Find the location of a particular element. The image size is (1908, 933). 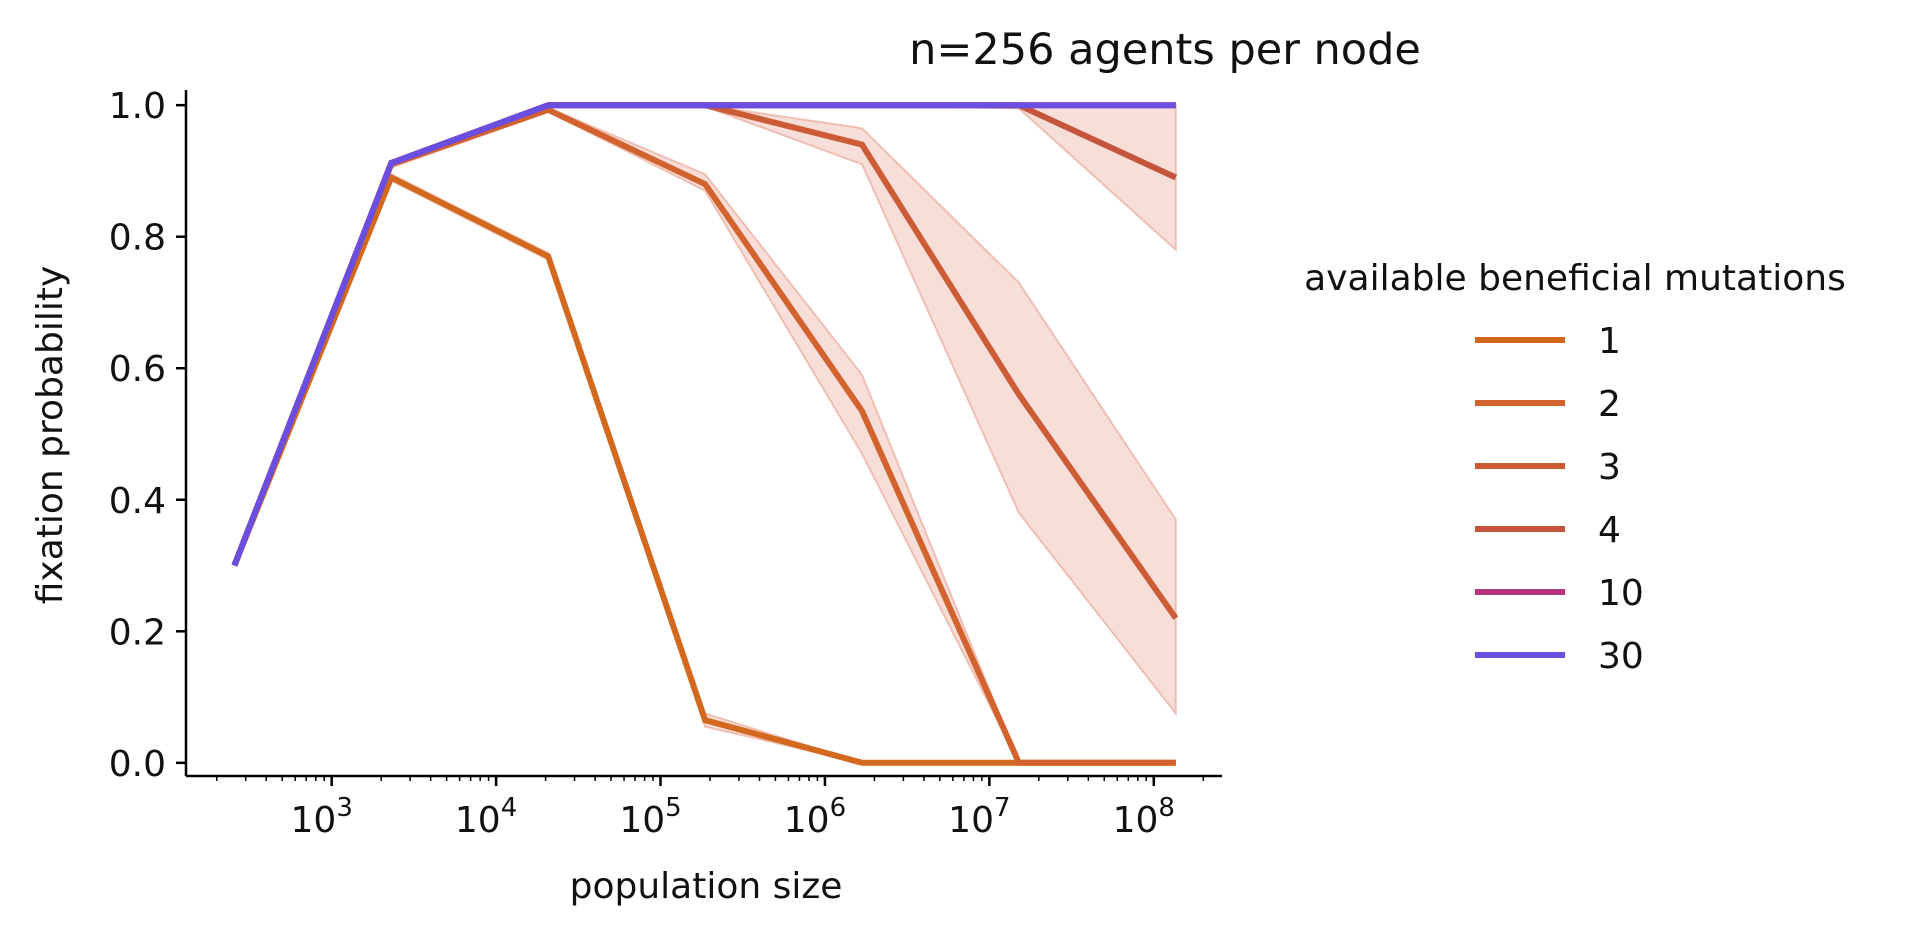

x-tick-label: 10⁷ is located at coordinates (979, 817).